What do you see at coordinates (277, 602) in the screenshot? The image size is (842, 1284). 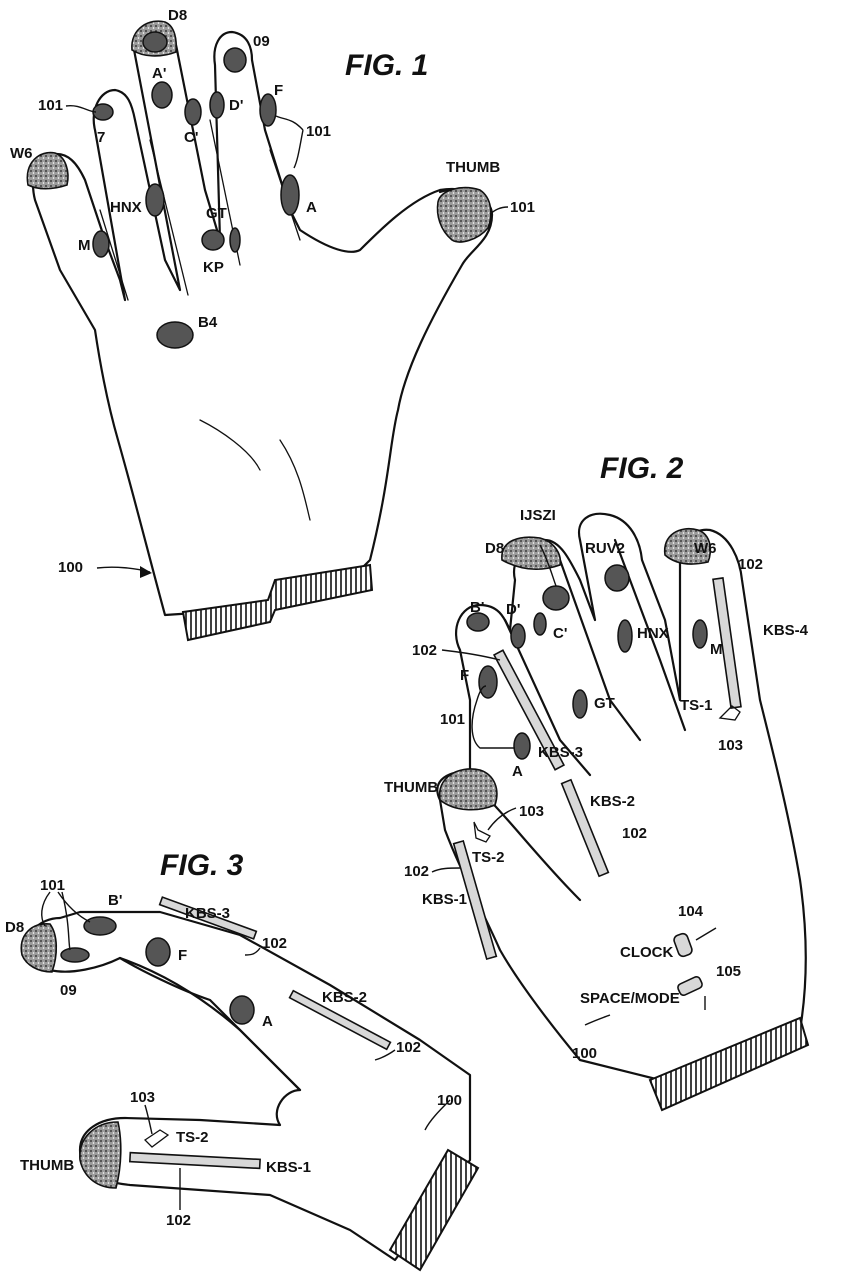 I see `fig1-cuff` at bounding box center [277, 602].